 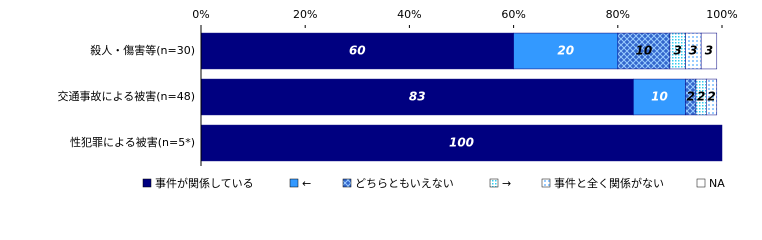 What do you see at coordinates (565, 51) in the screenshot?
I see `data-label: 20` at bounding box center [565, 51].